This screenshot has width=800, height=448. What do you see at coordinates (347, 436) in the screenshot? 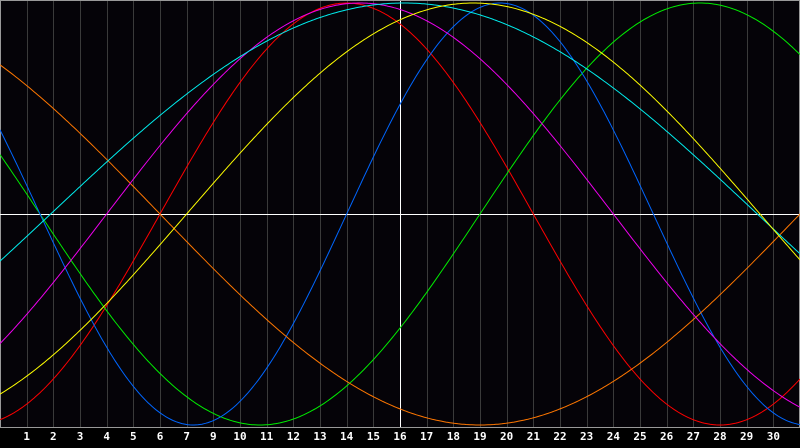
I see `x-tick-label: 14` at bounding box center [347, 436].